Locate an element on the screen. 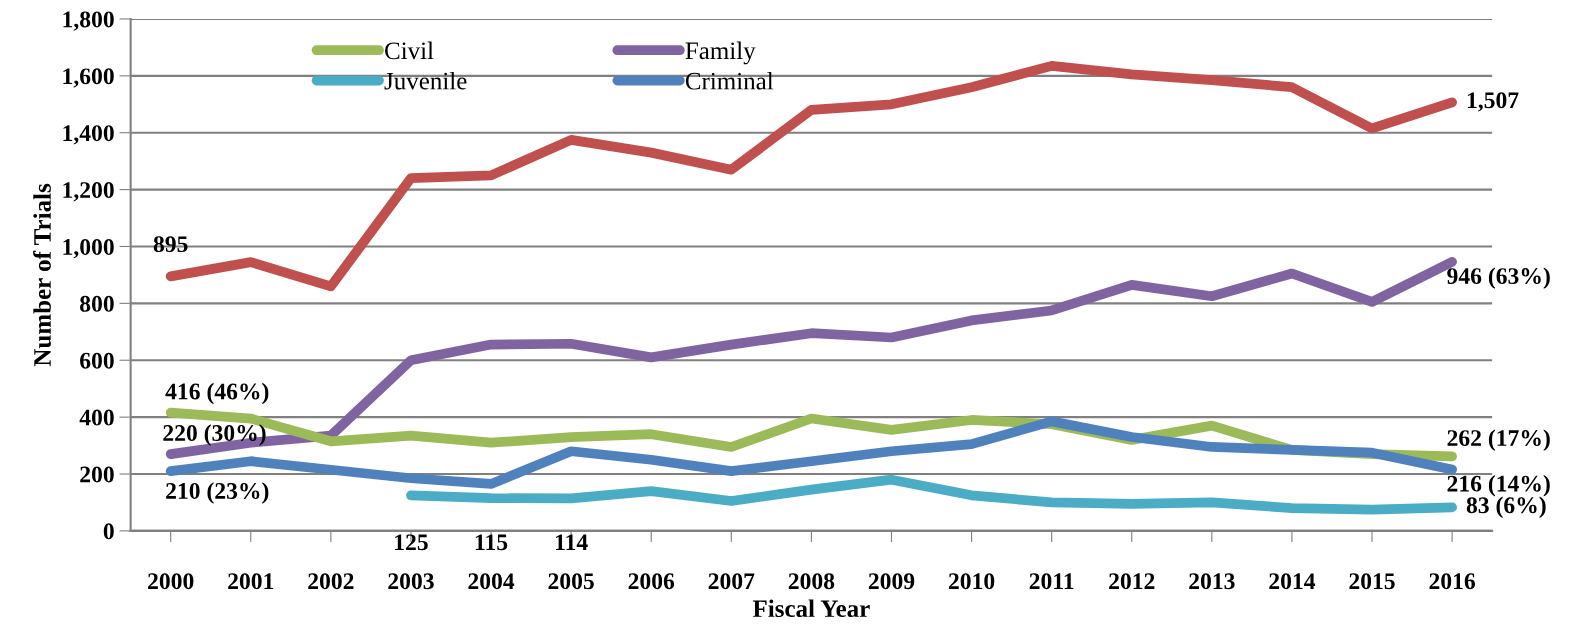 Image resolution: width=1574 pixels, height=632 pixels. y-axis-title: Number of Trials is located at coordinates (42, 275).